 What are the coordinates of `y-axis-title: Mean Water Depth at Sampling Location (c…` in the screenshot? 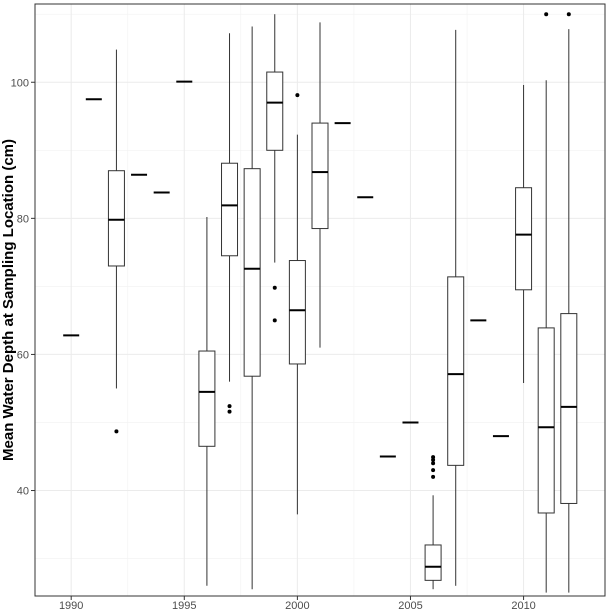 It's located at (8, 300).